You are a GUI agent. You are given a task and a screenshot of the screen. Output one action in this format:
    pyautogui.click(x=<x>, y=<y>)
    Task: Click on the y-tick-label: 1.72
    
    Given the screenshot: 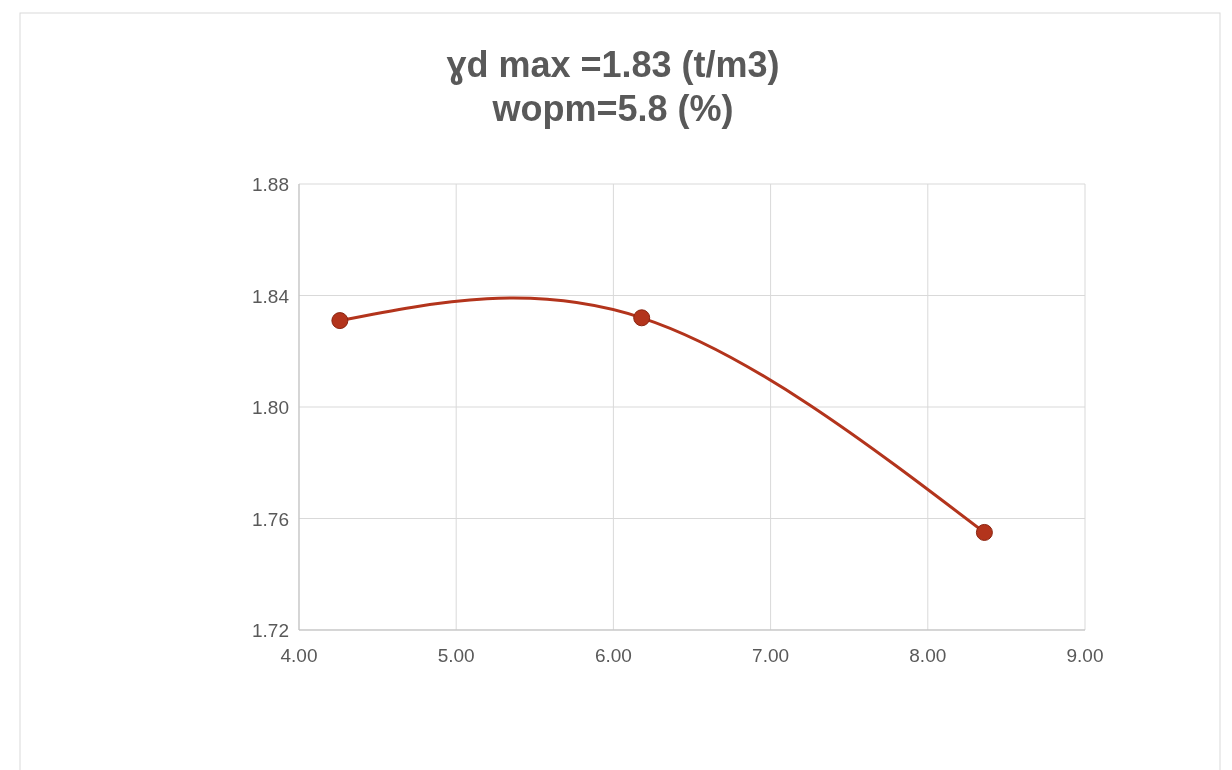 What is the action you would take?
    pyautogui.click(x=270, y=630)
    